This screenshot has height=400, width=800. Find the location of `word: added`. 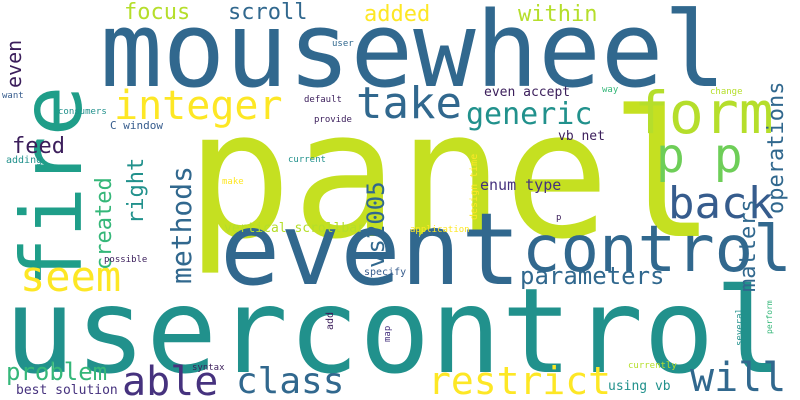

word: added is located at coordinates (397, 14).